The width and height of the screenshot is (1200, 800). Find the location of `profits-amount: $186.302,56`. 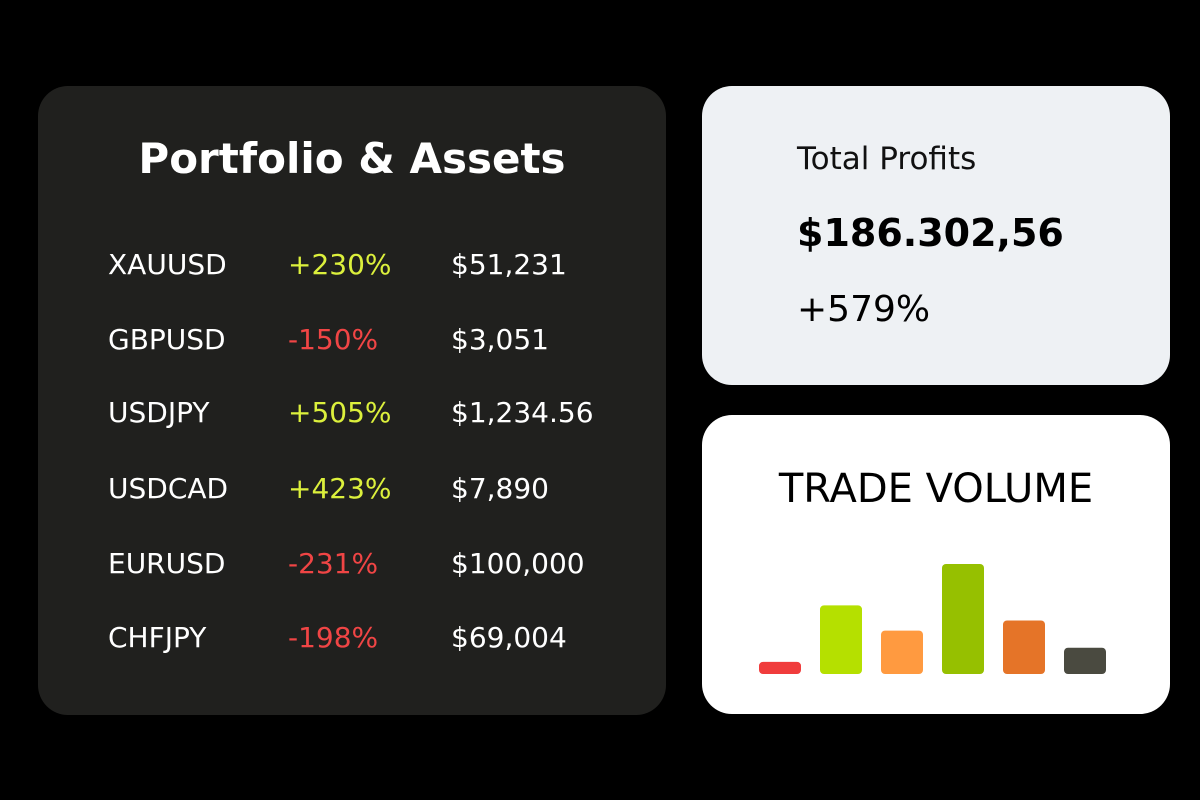

profits-amount: $186.302,56 is located at coordinates (930, 233).